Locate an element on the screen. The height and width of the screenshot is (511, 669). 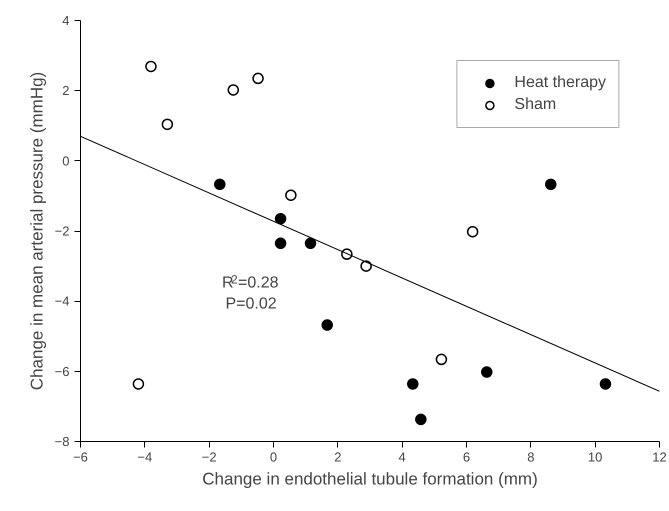
x-tick-label: 10 is located at coordinates (595, 457).